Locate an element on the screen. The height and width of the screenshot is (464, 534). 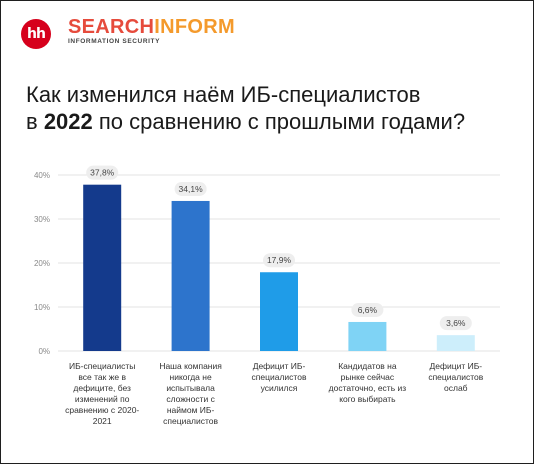
value-label: 6,6% is located at coordinates (368, 310).